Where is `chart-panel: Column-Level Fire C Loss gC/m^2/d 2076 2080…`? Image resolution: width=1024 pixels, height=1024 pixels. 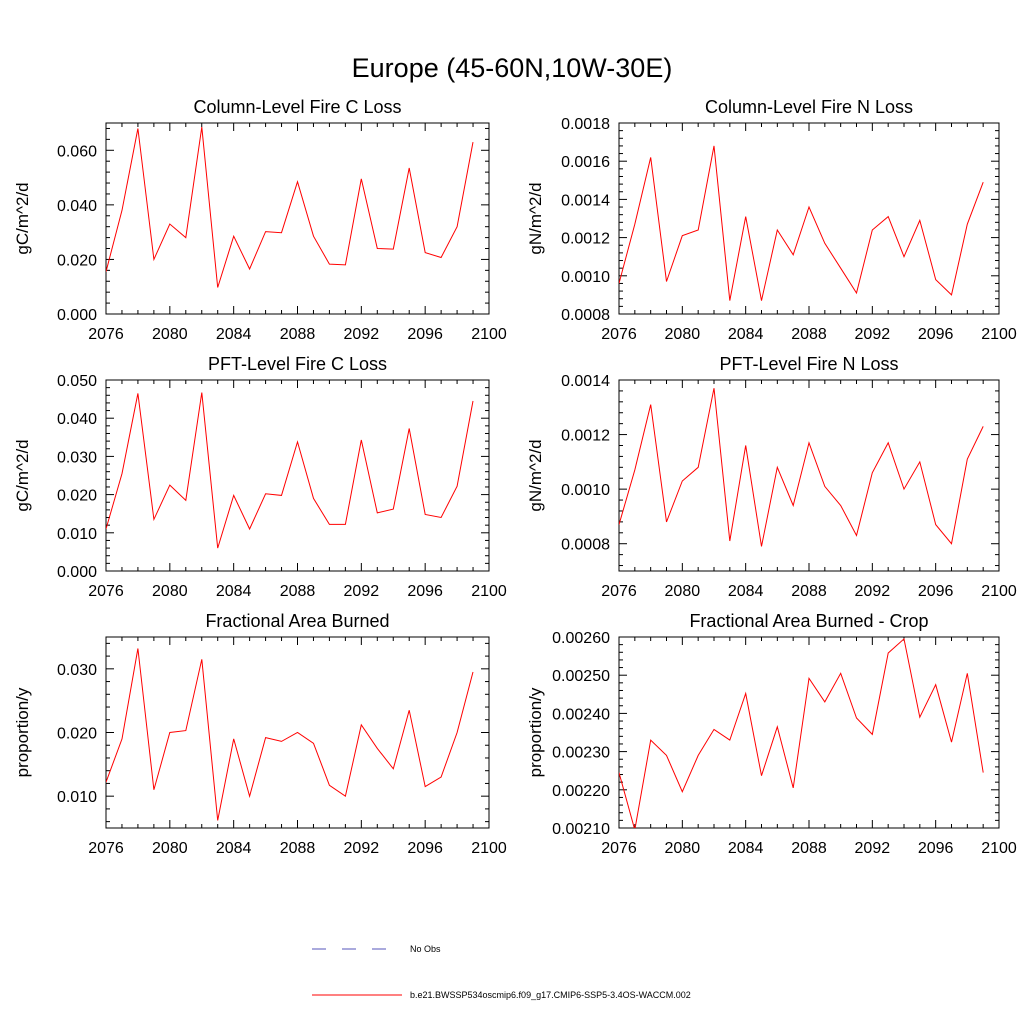
chart-panel: Column-Level Fire C Loss gC/m^2/d 2076 2080… is located at coordinates (260, 220).